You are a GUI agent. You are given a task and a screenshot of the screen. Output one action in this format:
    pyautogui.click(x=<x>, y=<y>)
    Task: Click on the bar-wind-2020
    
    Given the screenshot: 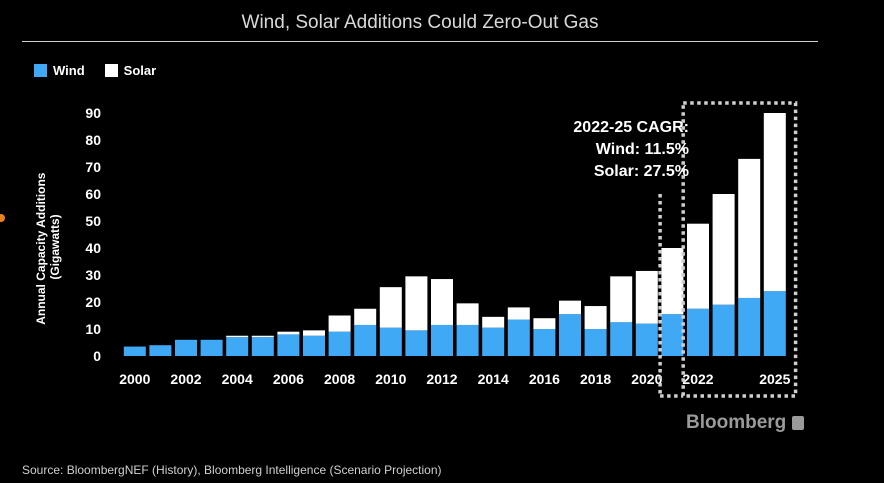 What is the action you would take?
    pyautogui.click(x=646, y=339)
    